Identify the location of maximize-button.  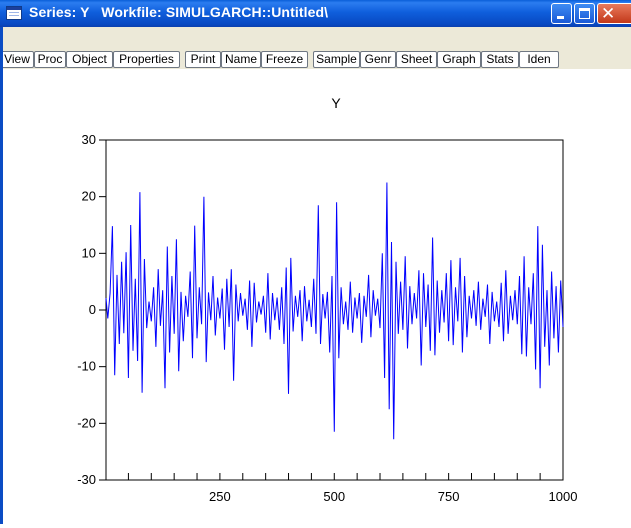
(584, 13).